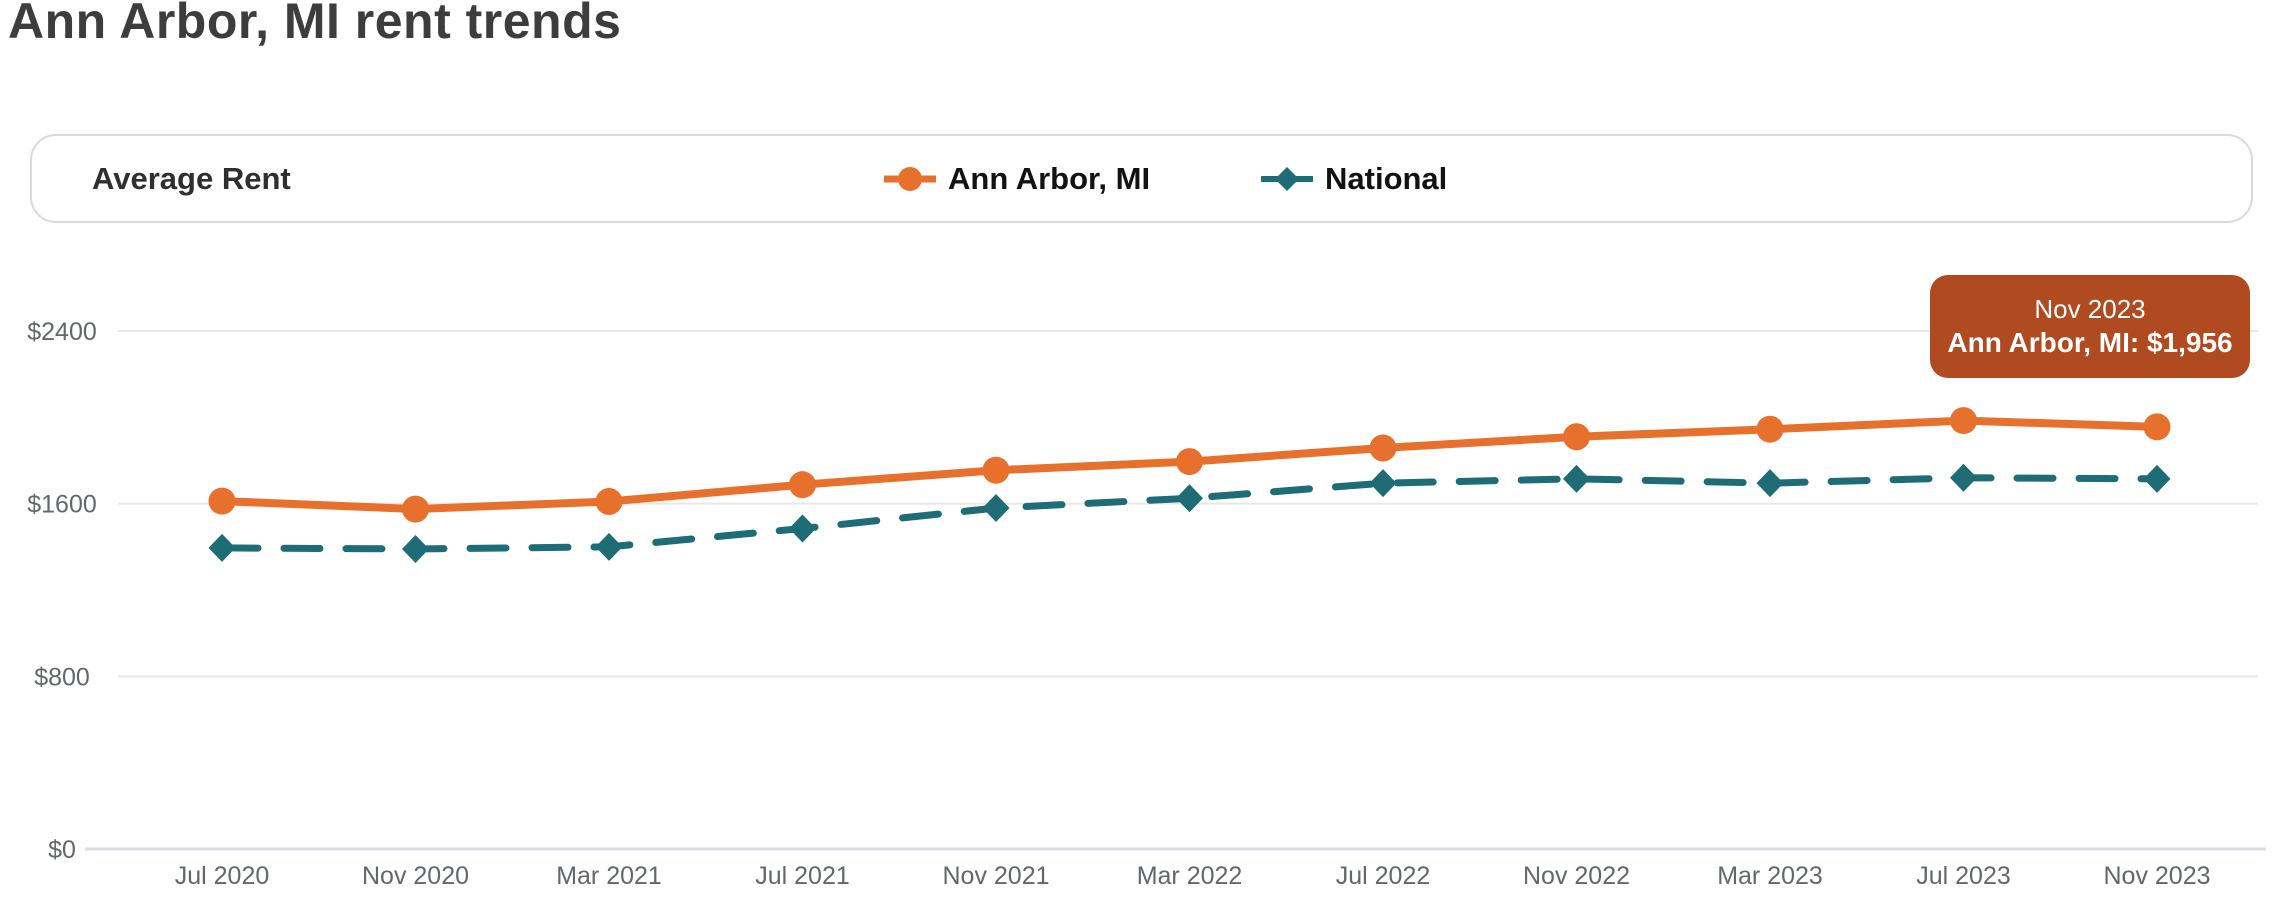 The height and width of the screenshot is (917, 2283). Describe the element at coordinates (1190, 876) in the screenshot. I see `x-tick-label: Mar 2022` at that location.